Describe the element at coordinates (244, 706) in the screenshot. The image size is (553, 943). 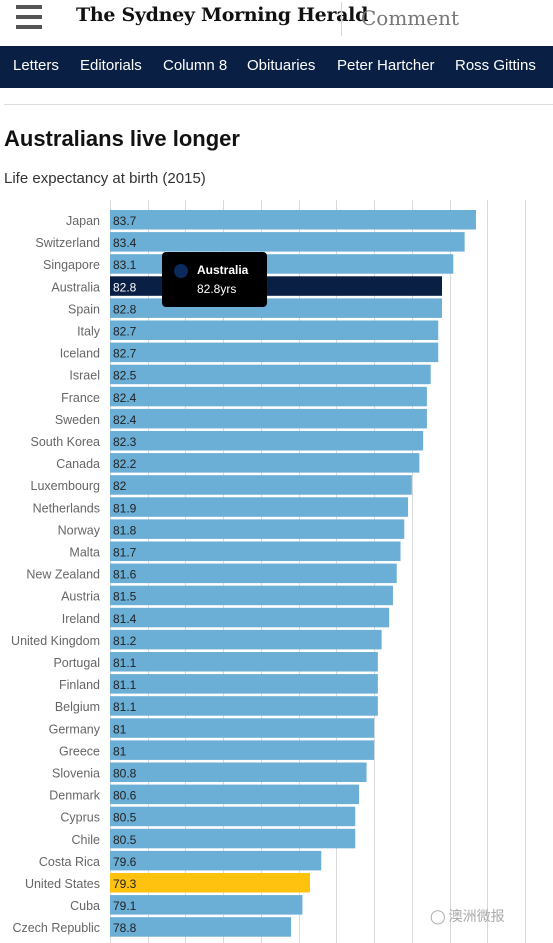
I see `bar-belgium` at that location.